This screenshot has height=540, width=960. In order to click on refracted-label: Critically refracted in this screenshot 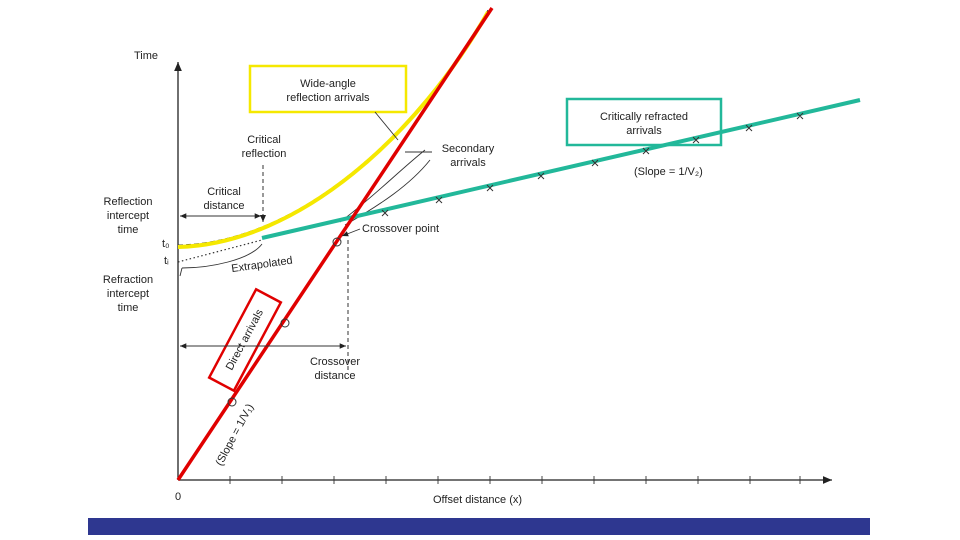, I will do `click(644, 117)`.